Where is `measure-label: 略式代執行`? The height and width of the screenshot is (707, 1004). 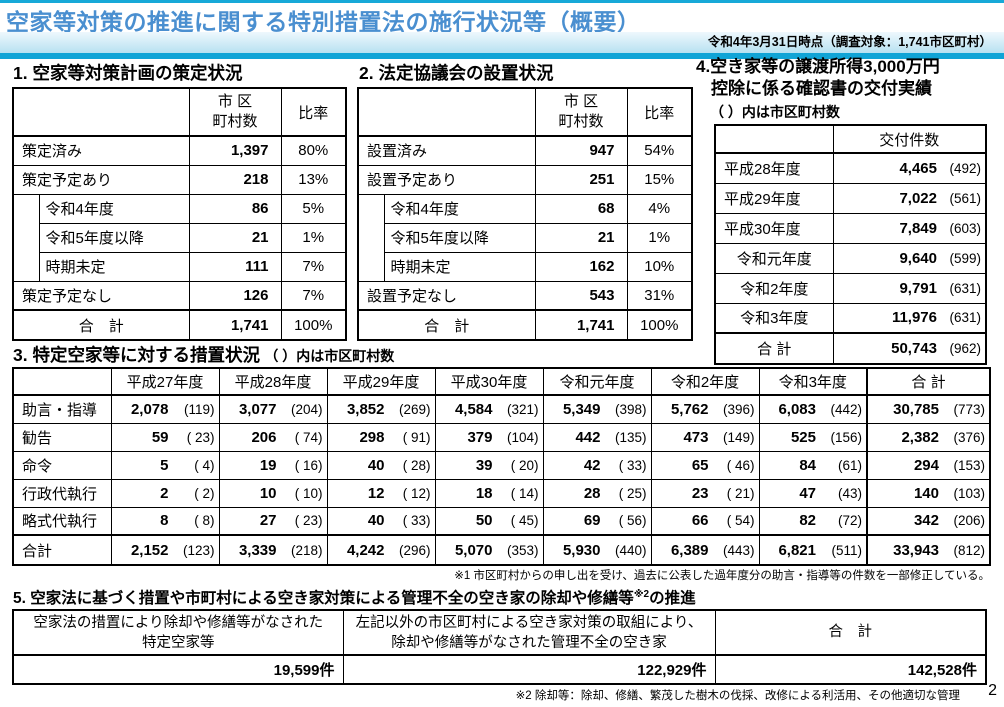
measure-label: 略式代執行 is located at coordinates (62, 521).